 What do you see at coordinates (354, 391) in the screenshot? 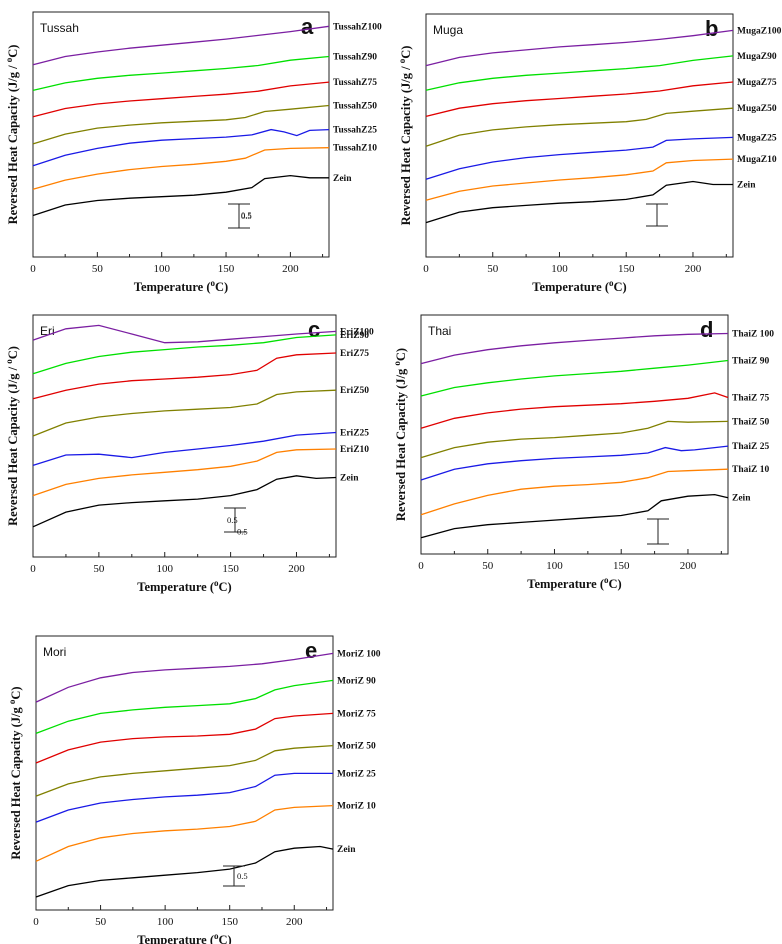
I see `series-label: EriZ50` at bounding box center [354, 391].